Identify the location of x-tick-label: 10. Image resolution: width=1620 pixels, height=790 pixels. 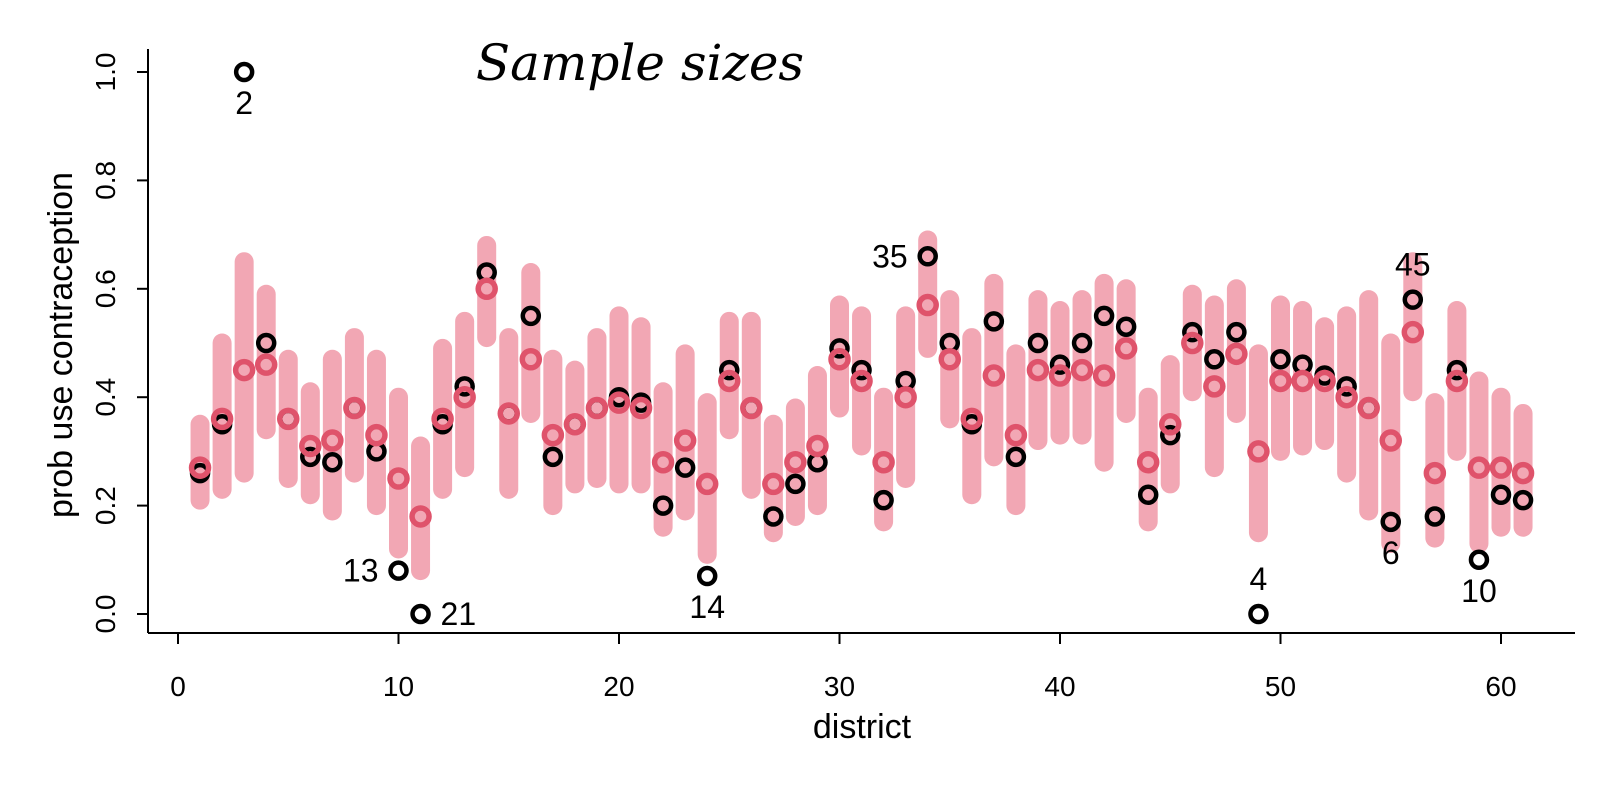
(398, 686).